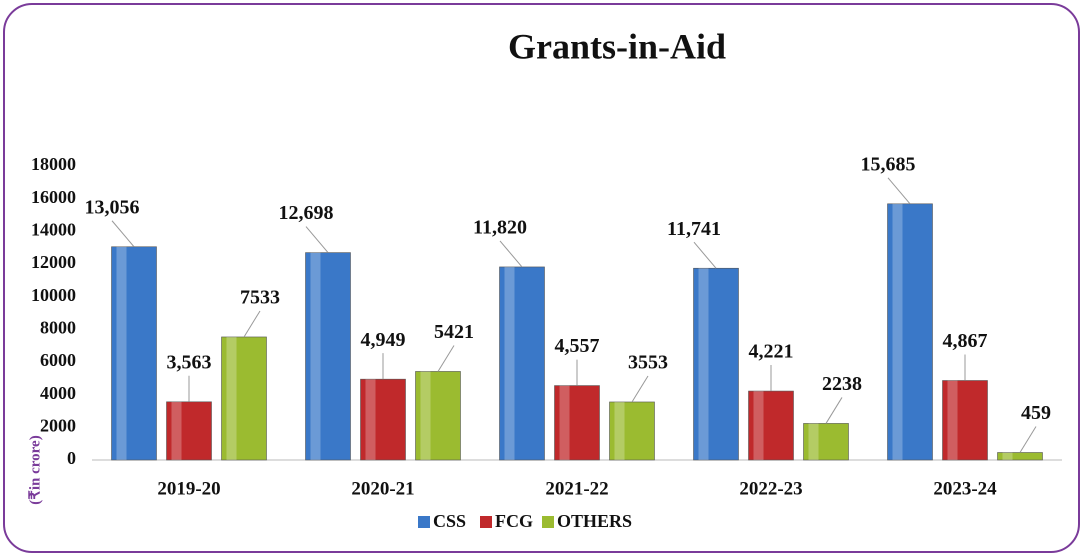 The height and width of the screenshot is (556, 1083). What do you see at coordinates (514, 521) in the screenshot?
I see `legend-label: FCG` at bounding box center [514, 521].